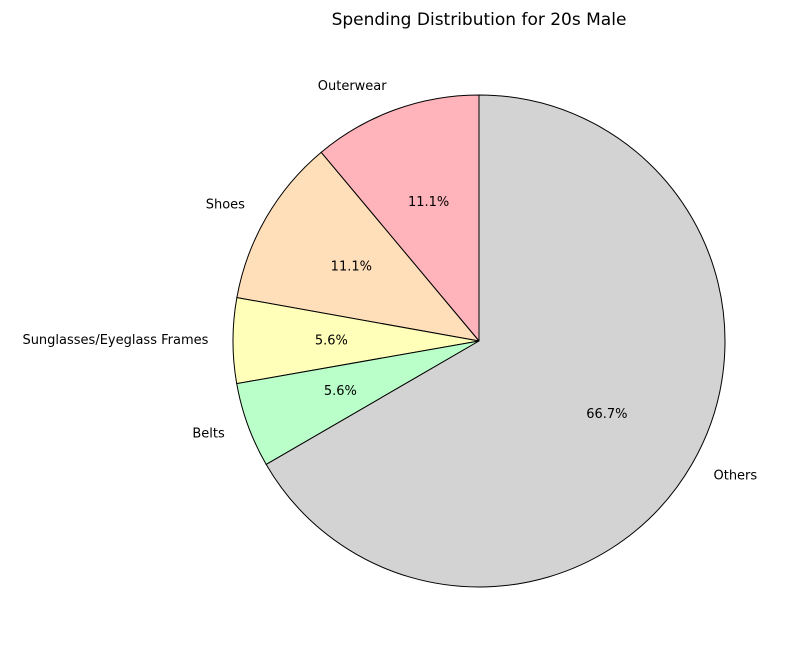 The height and width of the screenshot is (659, 797). I want to click on pie-slice-shoes, so click(358, 246).